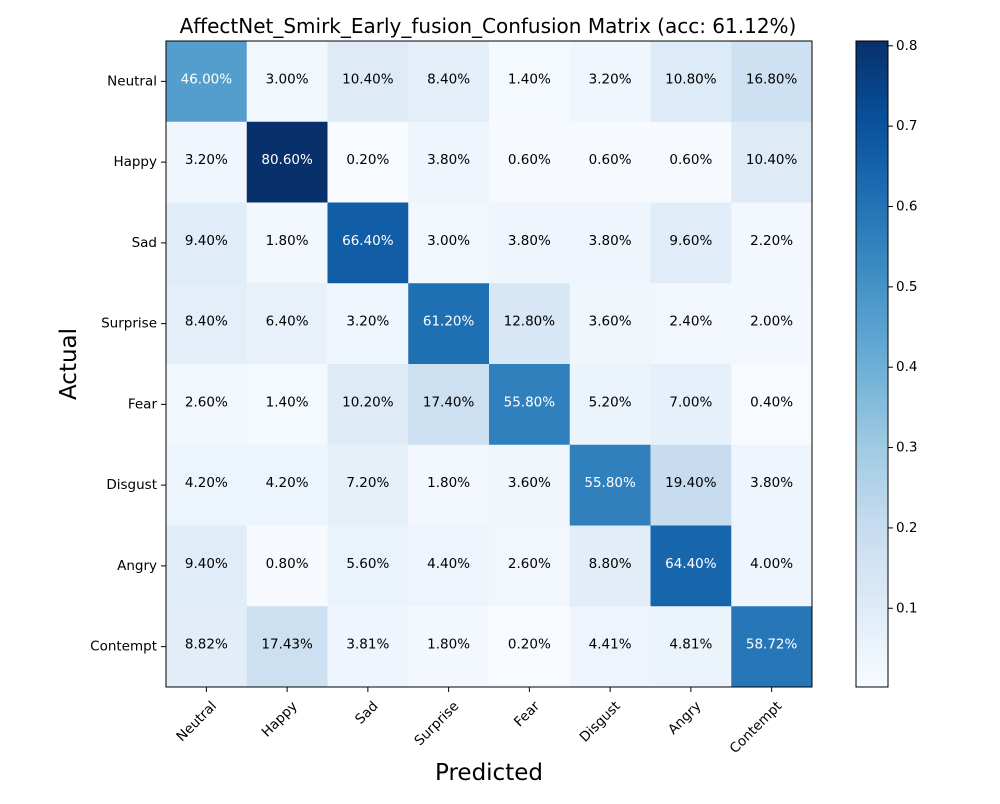 The height and width of the screenshot is (804, 1000). I want to click on cell-value-label: 4.41%, so click(610, 645).